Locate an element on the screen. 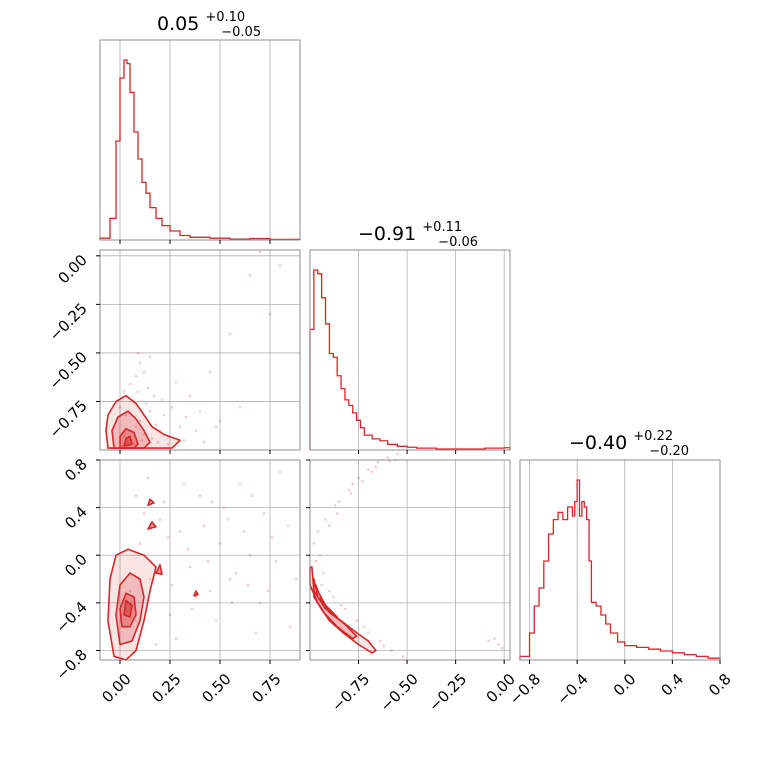 This screenshot has height=760, width=760. ytick-label-1-3: −0.75 is located at coordinates (68, 419).